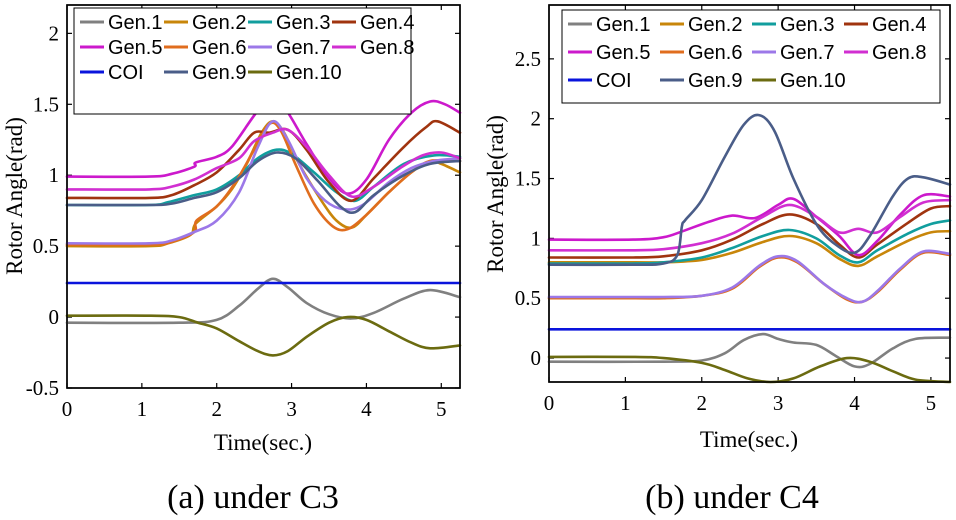  Describe the element at coordinates (749, 439) in the screenshot. I see `panel-b-x-axis-label: Time(sec.)` at that location.